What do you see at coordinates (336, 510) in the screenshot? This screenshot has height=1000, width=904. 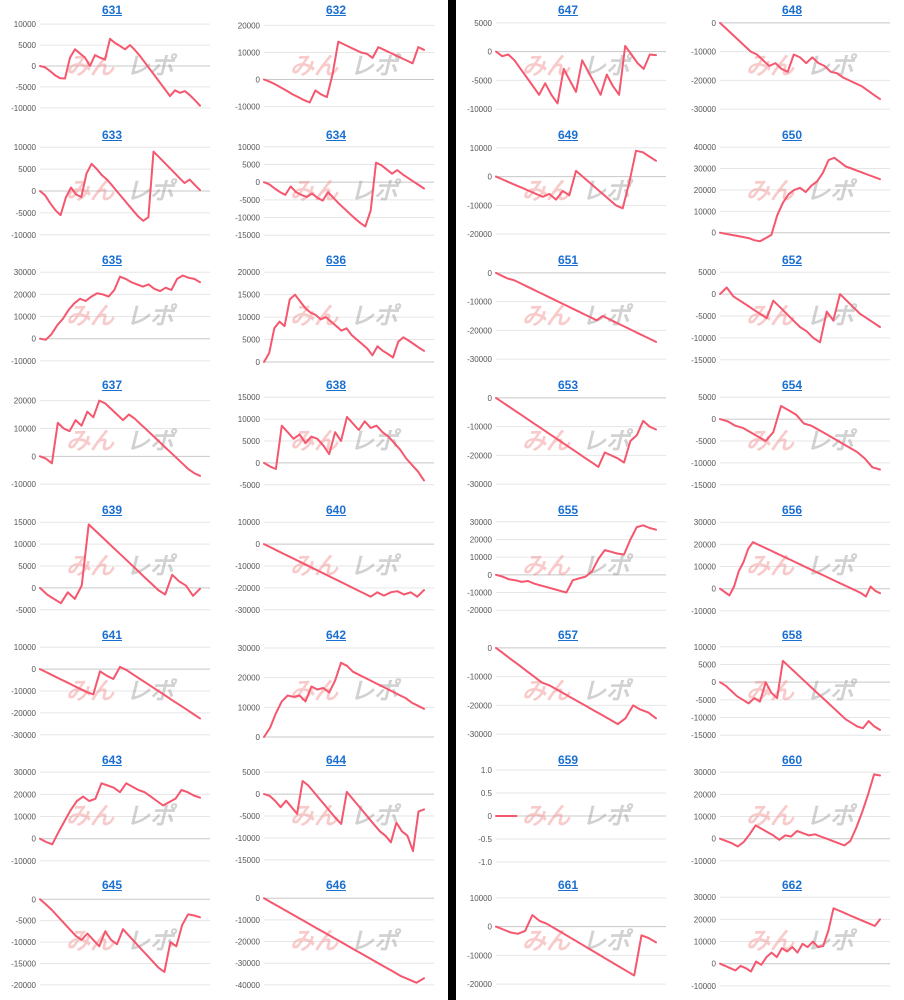 I see `chart-title-link: 640` at bounding box center [336, 510].